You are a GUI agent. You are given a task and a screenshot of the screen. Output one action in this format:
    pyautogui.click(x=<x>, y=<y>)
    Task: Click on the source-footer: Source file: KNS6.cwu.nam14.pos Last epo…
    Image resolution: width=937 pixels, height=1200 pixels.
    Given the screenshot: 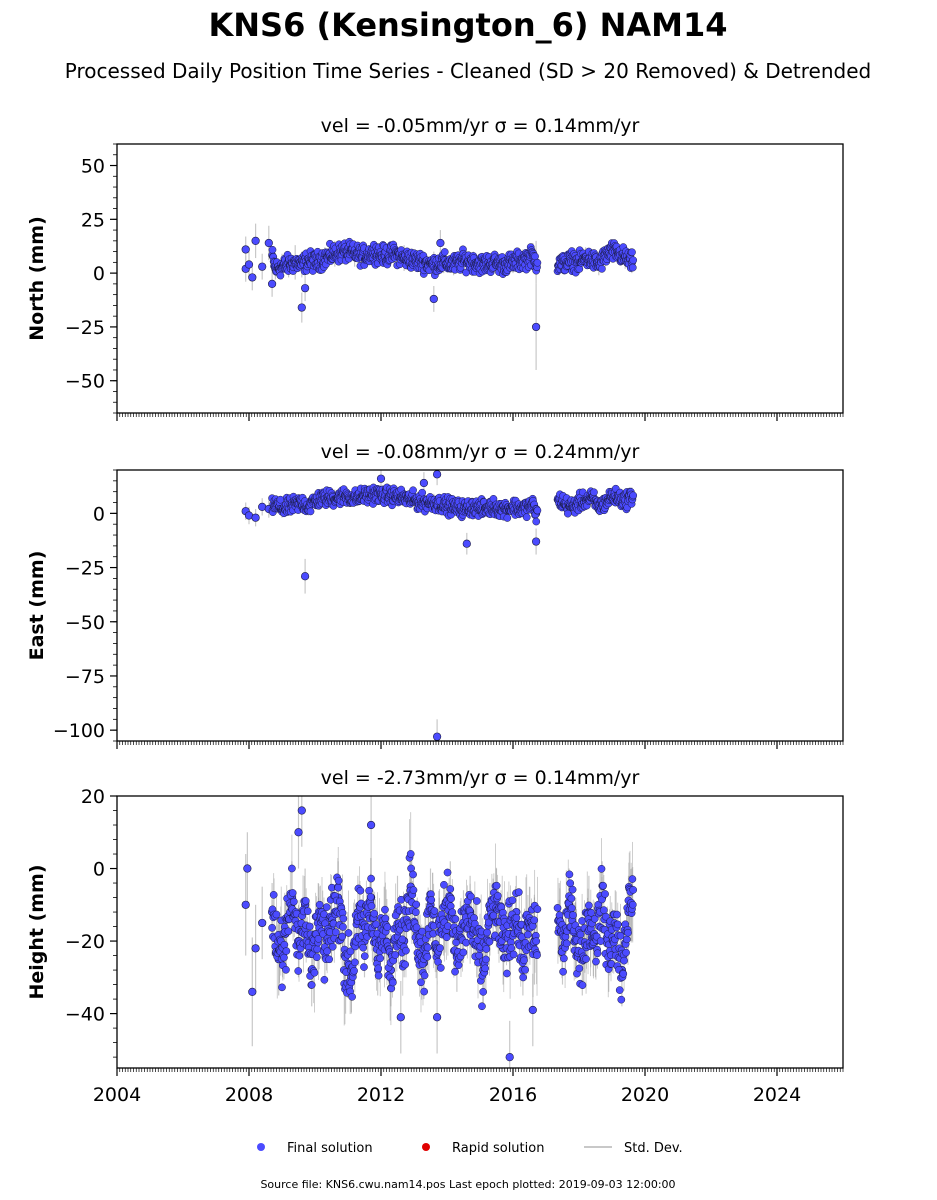 What is the action you would take?
    pyautogui.click(x=467, y=1184)
    